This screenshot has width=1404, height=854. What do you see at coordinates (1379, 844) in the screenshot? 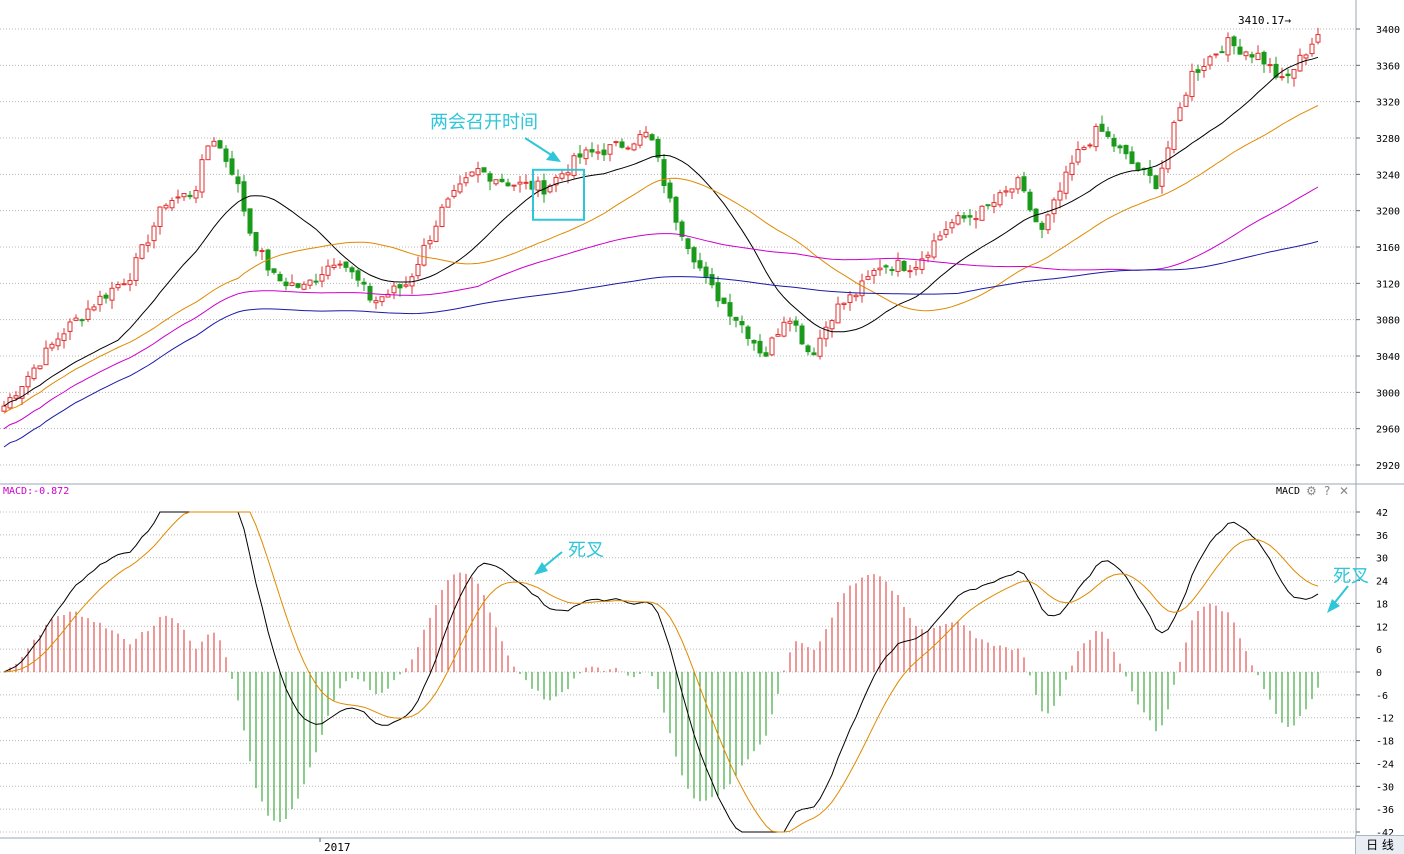
I see `period-button: 日 线` at bounding box center [1379, 844].